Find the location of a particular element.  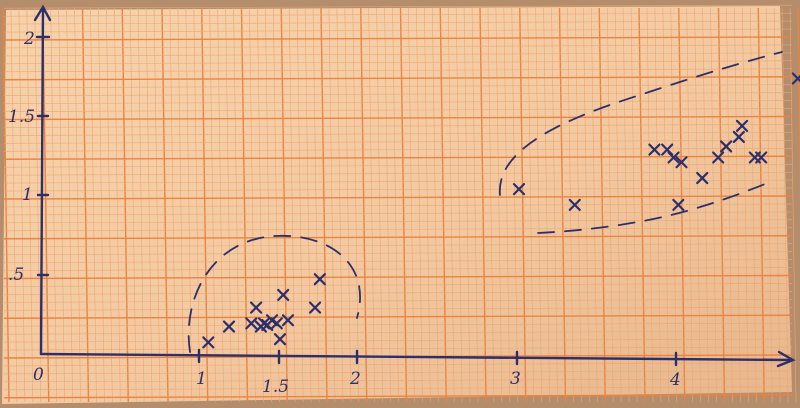

y-axis-arrow is located at coordinates (42, 13).